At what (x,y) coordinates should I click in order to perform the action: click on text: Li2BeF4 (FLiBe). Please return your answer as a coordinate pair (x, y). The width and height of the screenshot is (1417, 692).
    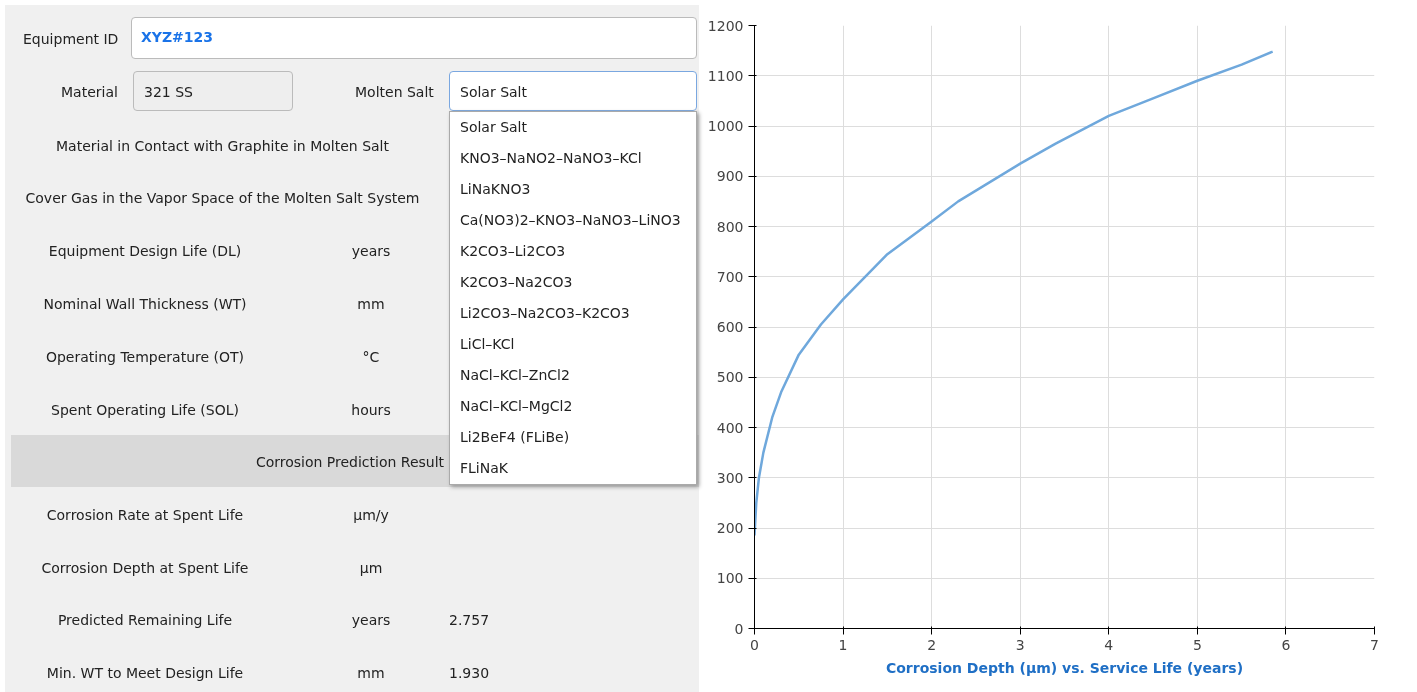
    Looking at the image, I should click on (515, 437).